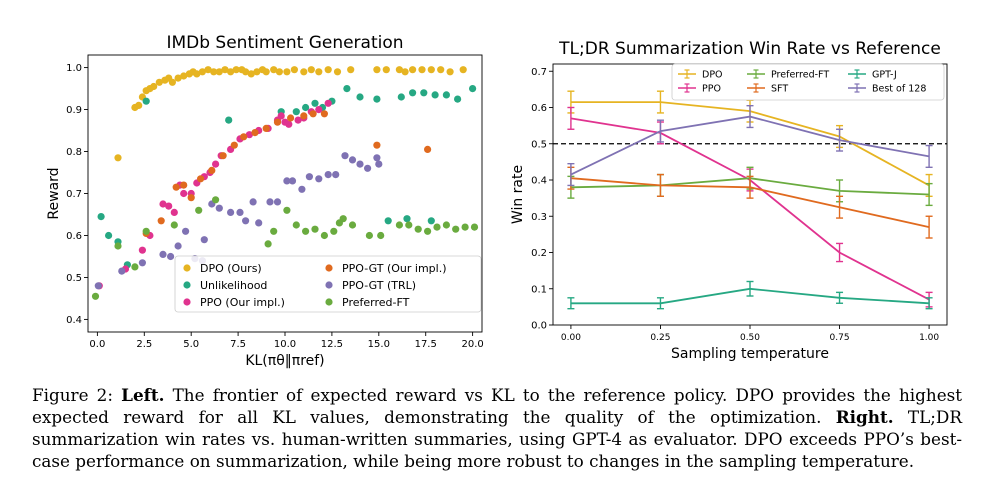 Image resolution: width=988 pixels, height=486 pixels. I want to click on y-tick-label: 0.3, so click(539, 217).